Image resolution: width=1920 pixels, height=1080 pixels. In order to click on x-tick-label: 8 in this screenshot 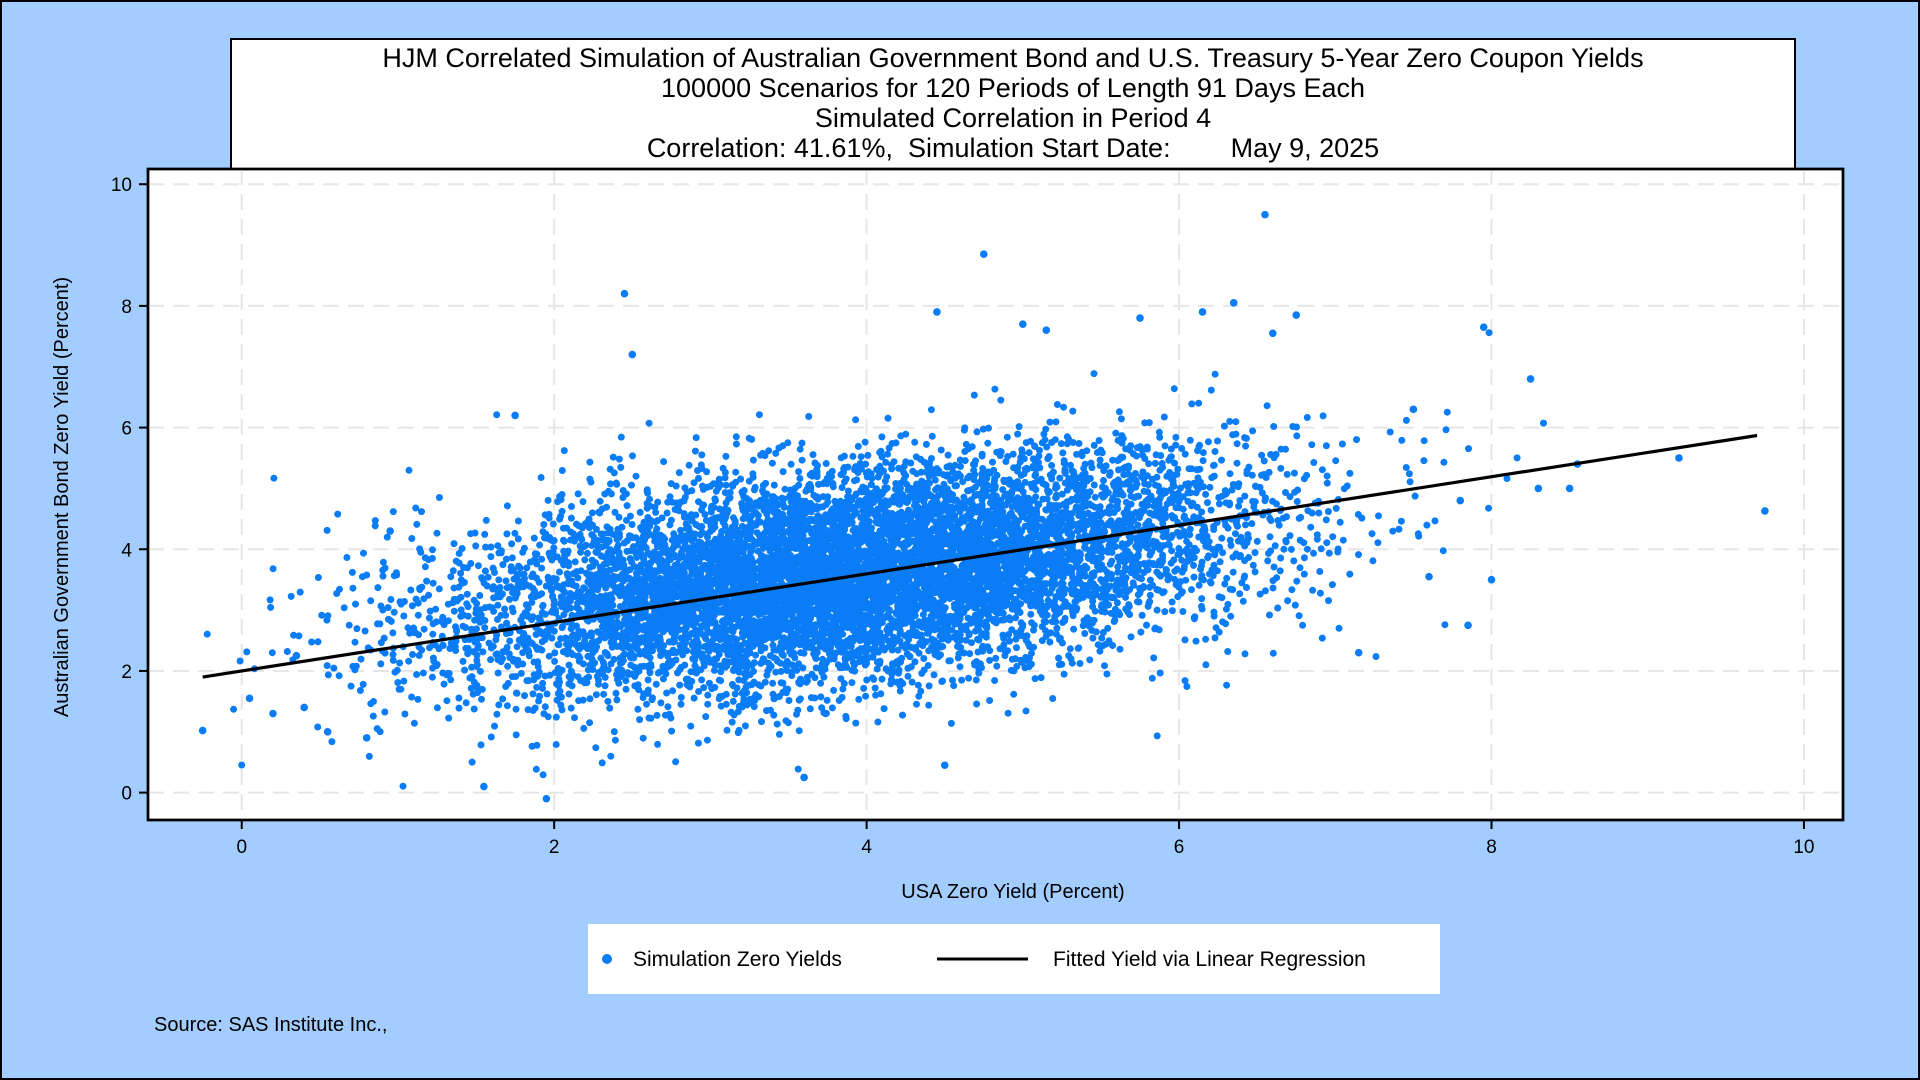, I will do `click(1491, 847)`.